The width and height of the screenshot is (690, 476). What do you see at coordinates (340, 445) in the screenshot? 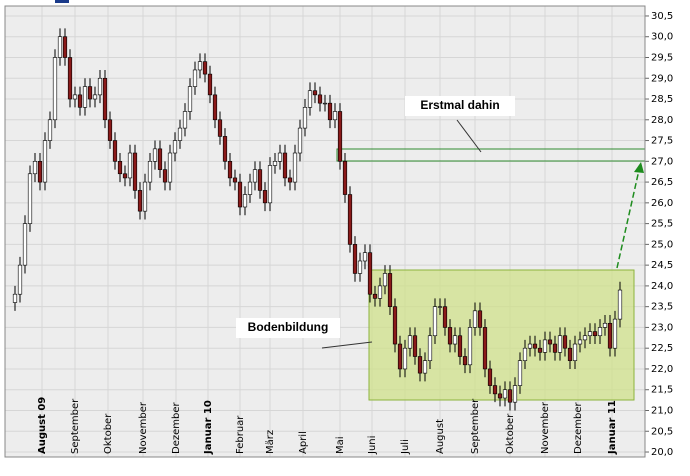
I see `x-tick-label: Mai` at bounding box center [340, 445].